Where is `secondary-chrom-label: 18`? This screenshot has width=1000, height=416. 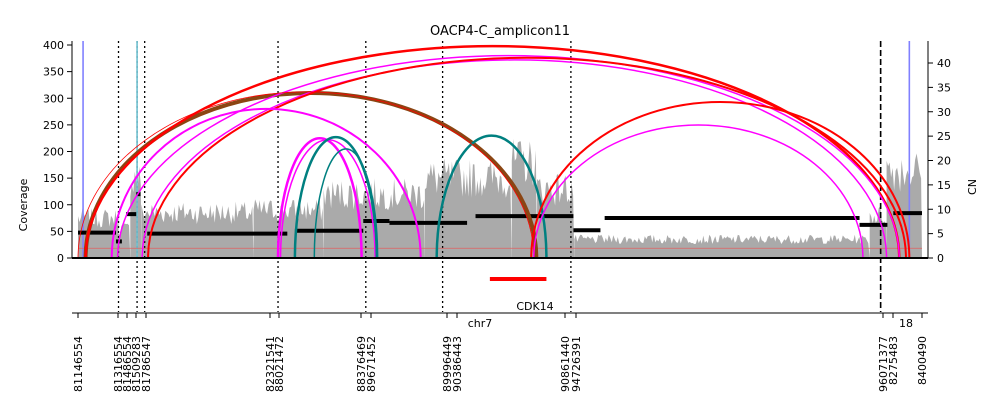 secondary-chrom-label: 18 is located at coordinates (906, 323).